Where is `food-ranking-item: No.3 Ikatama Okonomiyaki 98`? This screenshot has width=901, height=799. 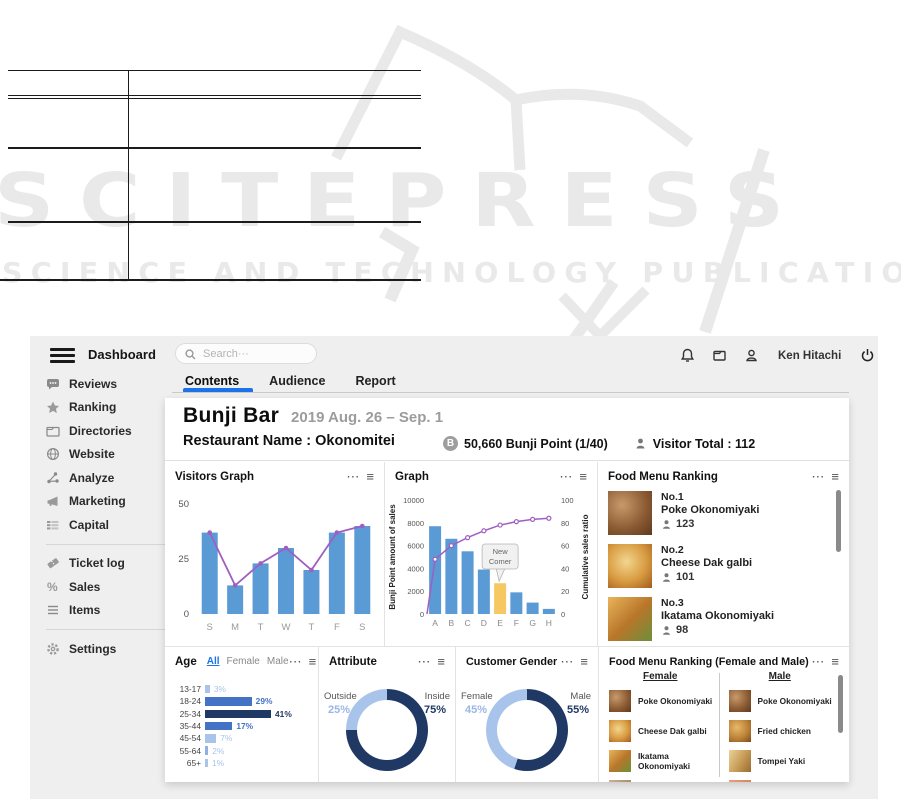
food-ranking-item: No.3 Ikatama Okonomiyaki 98 is located at coordinates (723, 618).